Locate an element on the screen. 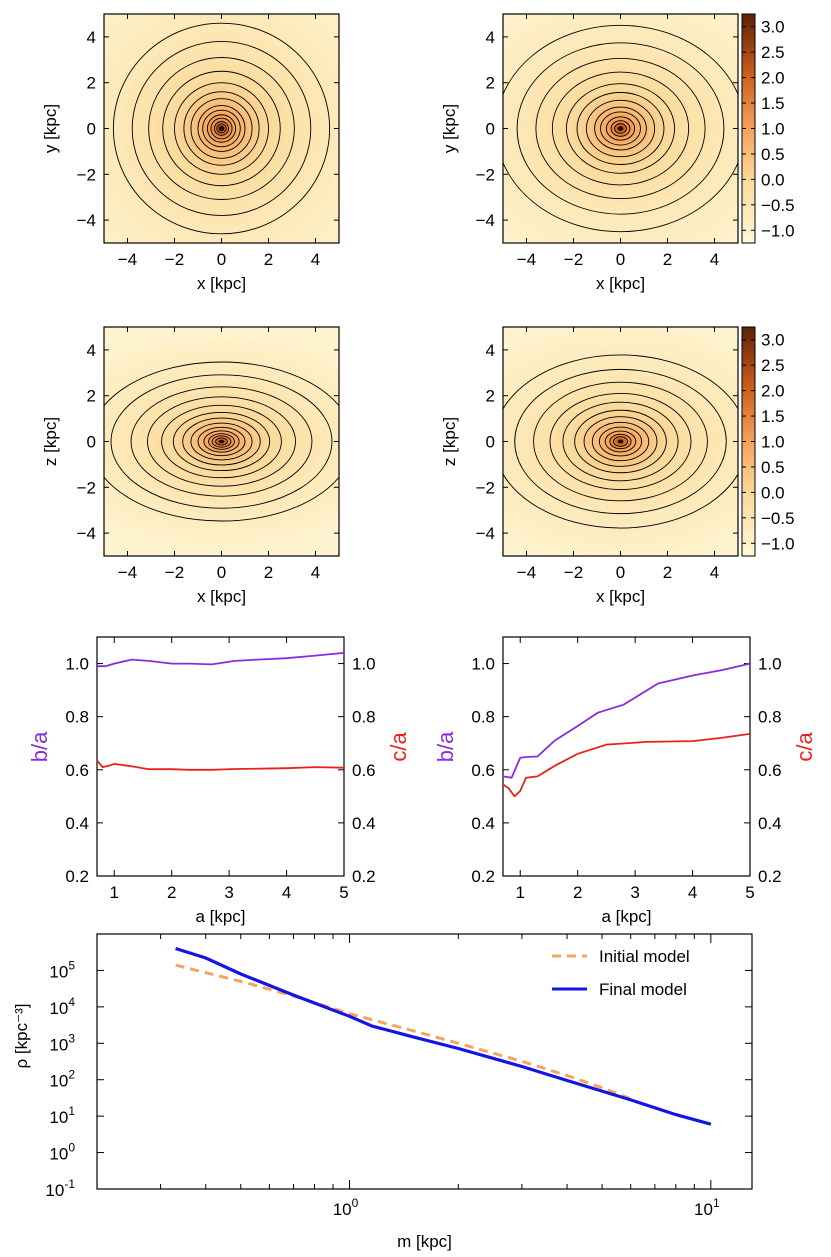 Image resolution: width=831 pixels, height=1257 pixels. series-line-c-over-a is located at coordinates (626, 765).